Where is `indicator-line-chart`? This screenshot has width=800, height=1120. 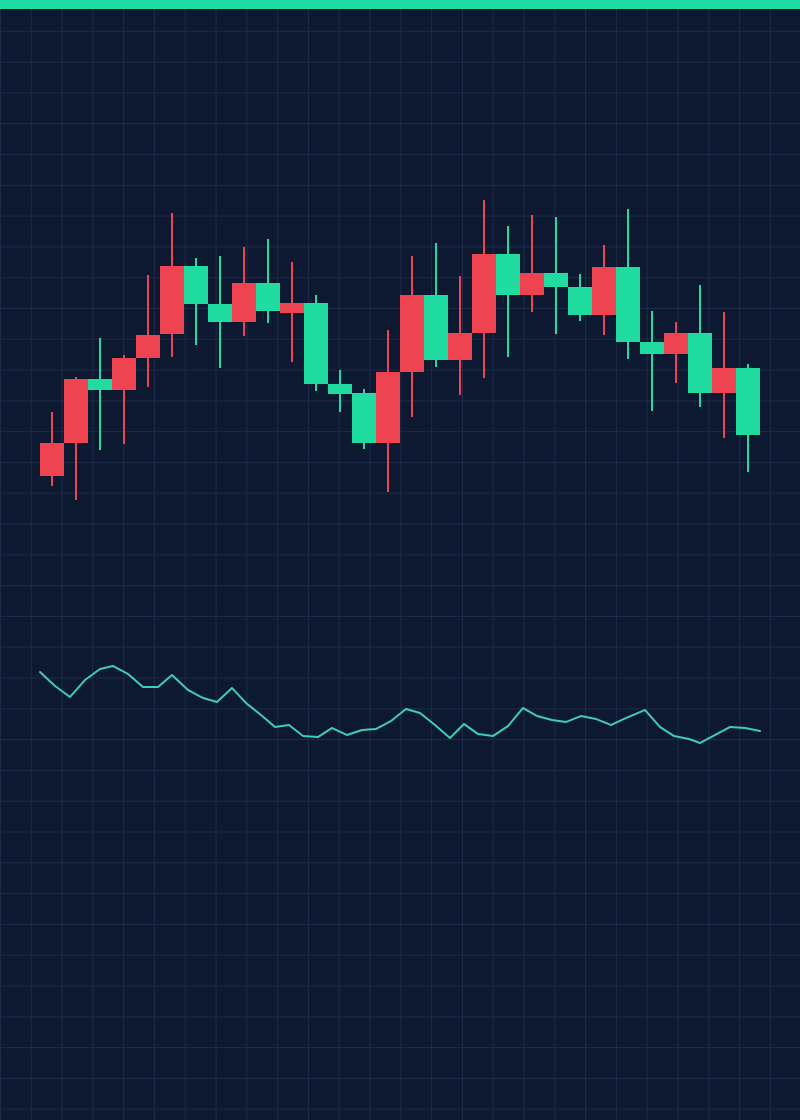
indicator-line-chart is located at coordinates (400, 704).